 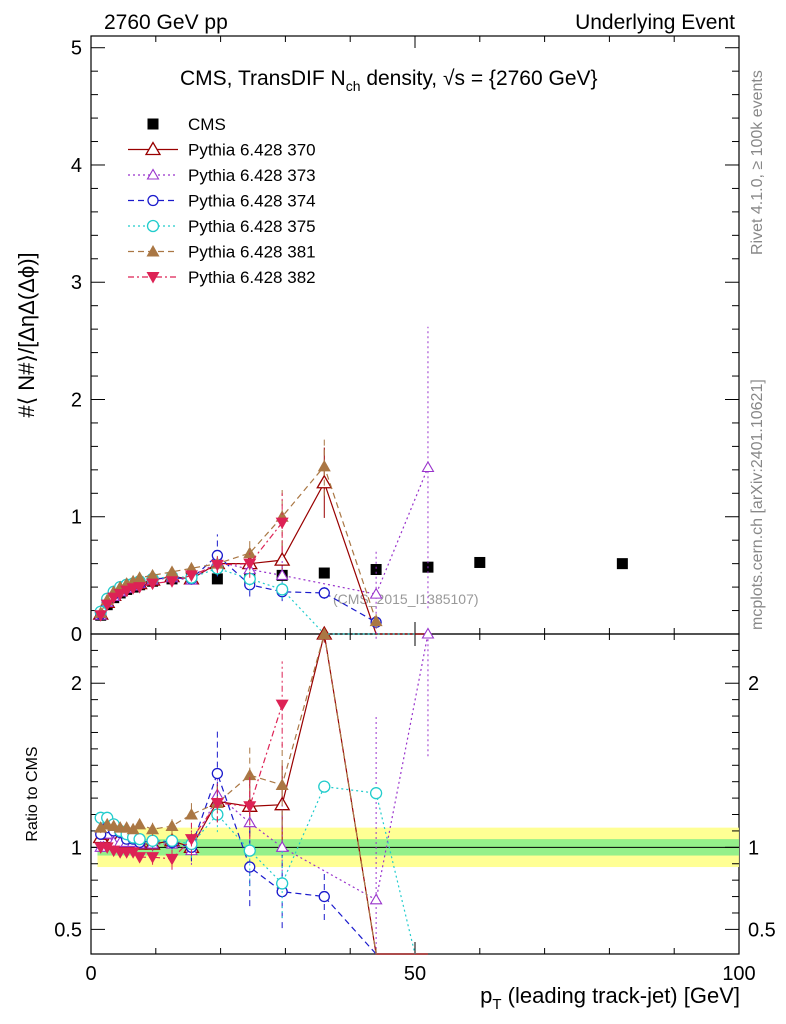 What do you see at coordinates (32, 793) in the screenshot?
I see `ratio-y-axis-label: Ratio to CMS` at bounding box center [32, 793].